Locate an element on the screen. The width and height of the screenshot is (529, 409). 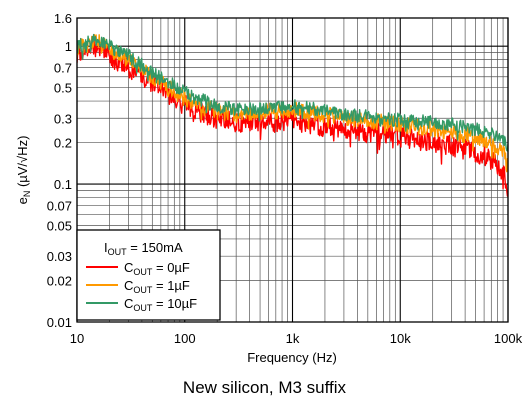
legend-entry-0-sub: OUT is located at coordinates (143, 272).